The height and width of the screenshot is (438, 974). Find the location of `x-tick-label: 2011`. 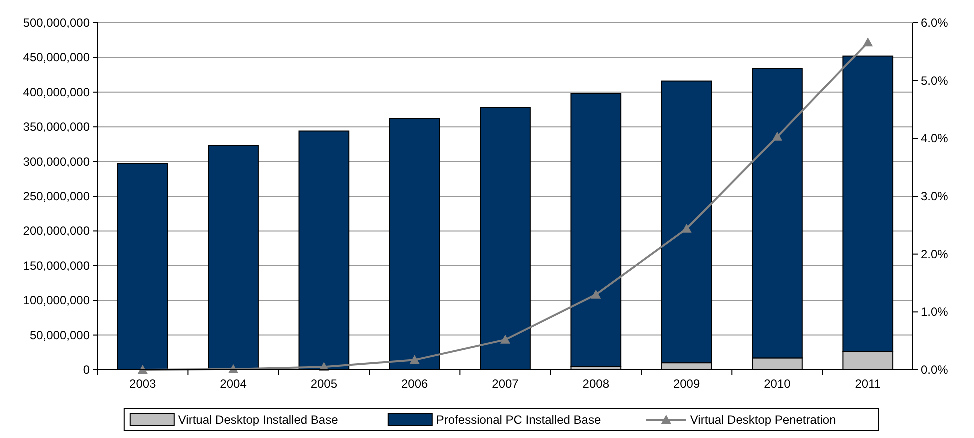

x-tick-label: 2011 is located at coordinates (868, 384).